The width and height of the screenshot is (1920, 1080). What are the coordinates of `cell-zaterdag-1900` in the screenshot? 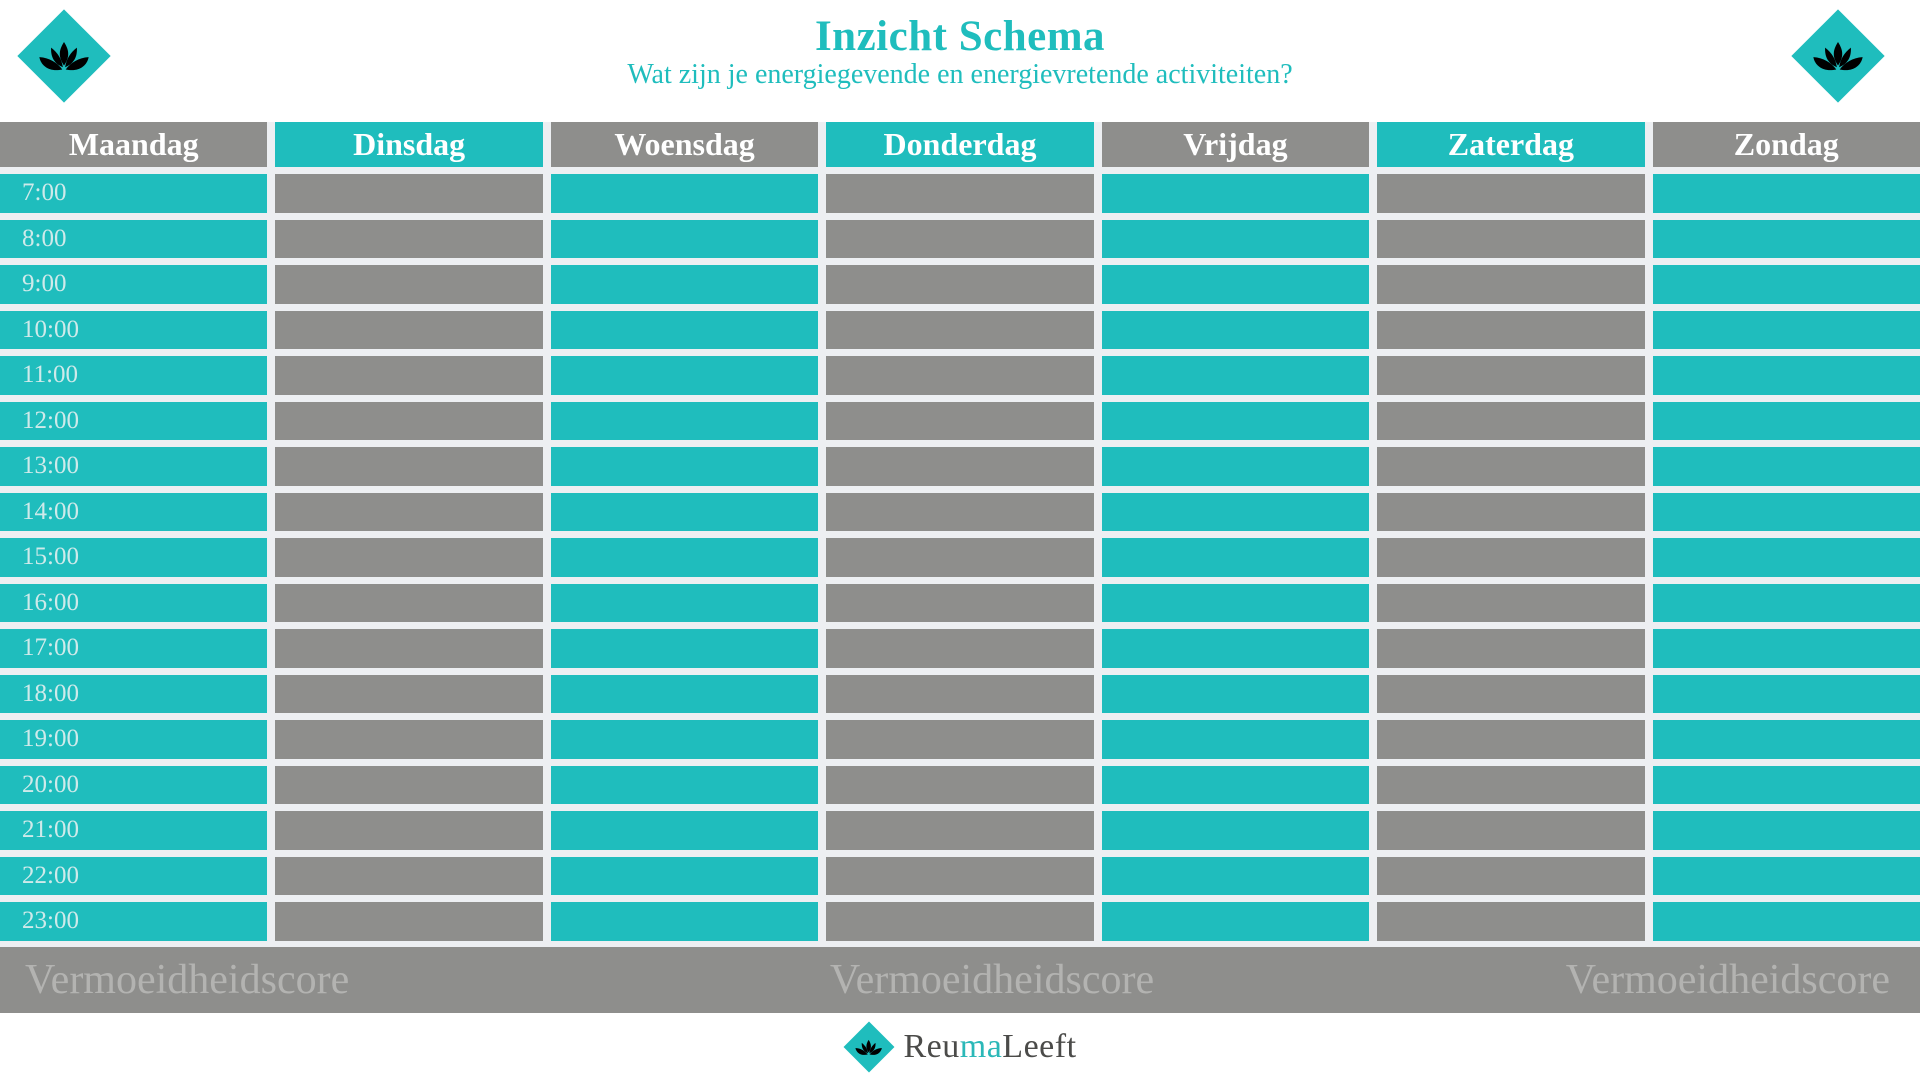 It's located at (1511, 739).